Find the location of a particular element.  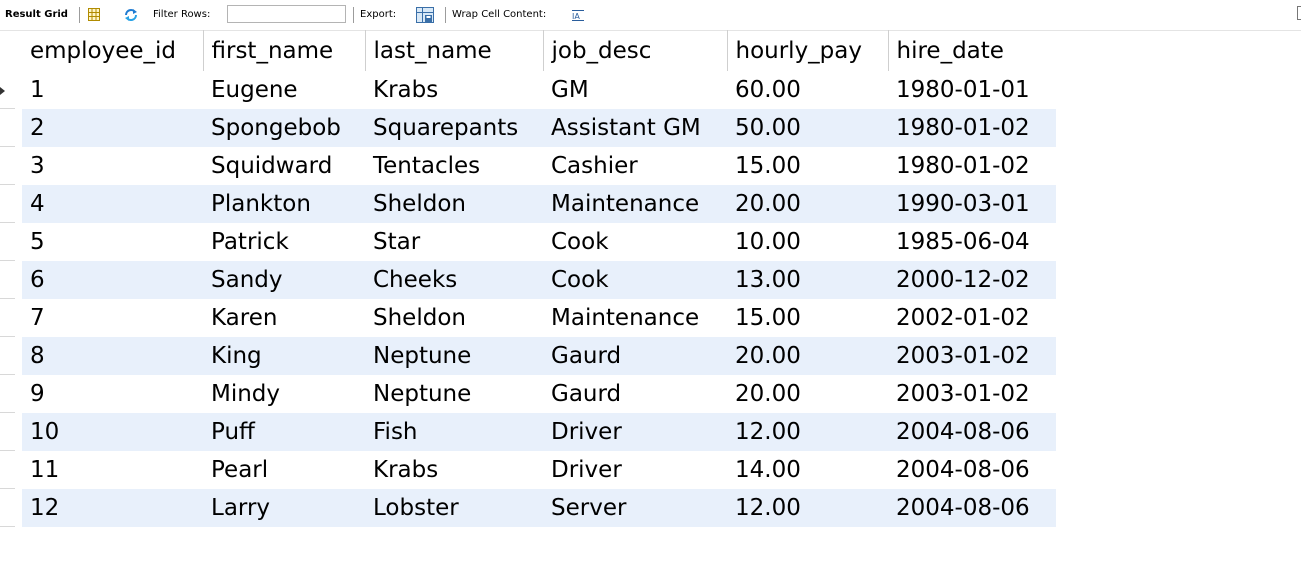

column-header-first-name: first_name is located at coordinates (284, 50).